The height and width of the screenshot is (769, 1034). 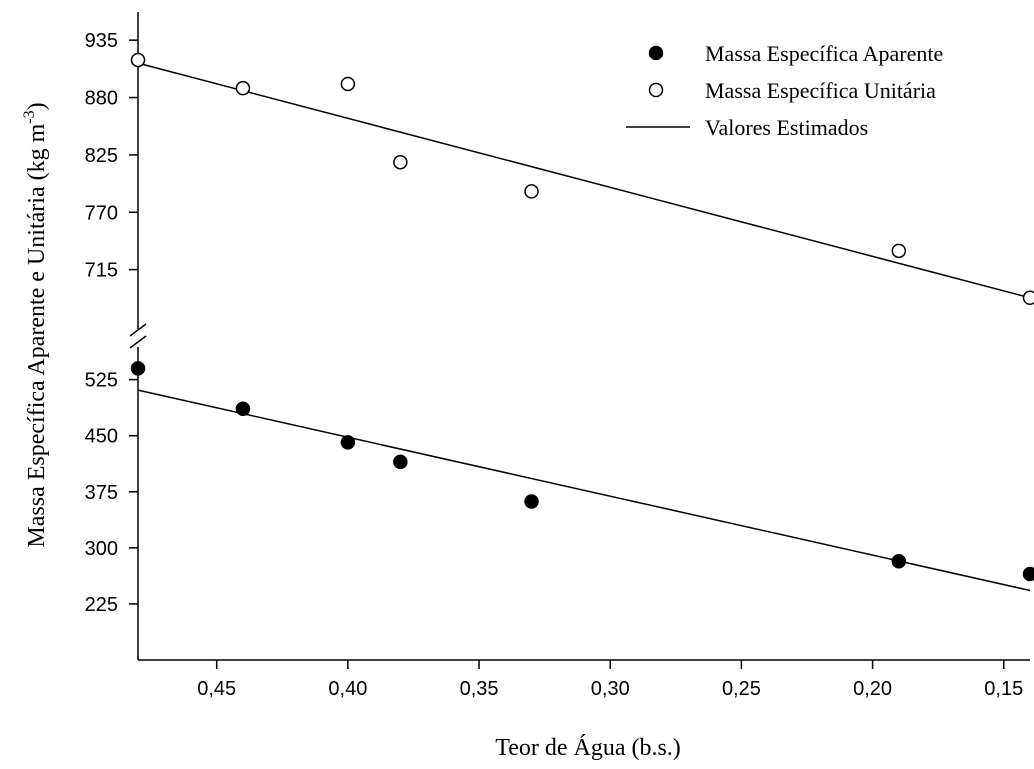 I want to click on x-tick-label: 0,25, so click(x=741, y=689).